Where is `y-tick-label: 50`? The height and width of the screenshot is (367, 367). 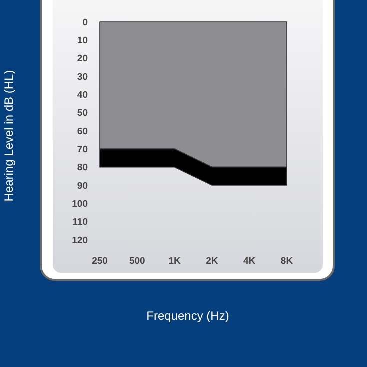
y-tick-label: 50 is located at coordinates (82, 114).